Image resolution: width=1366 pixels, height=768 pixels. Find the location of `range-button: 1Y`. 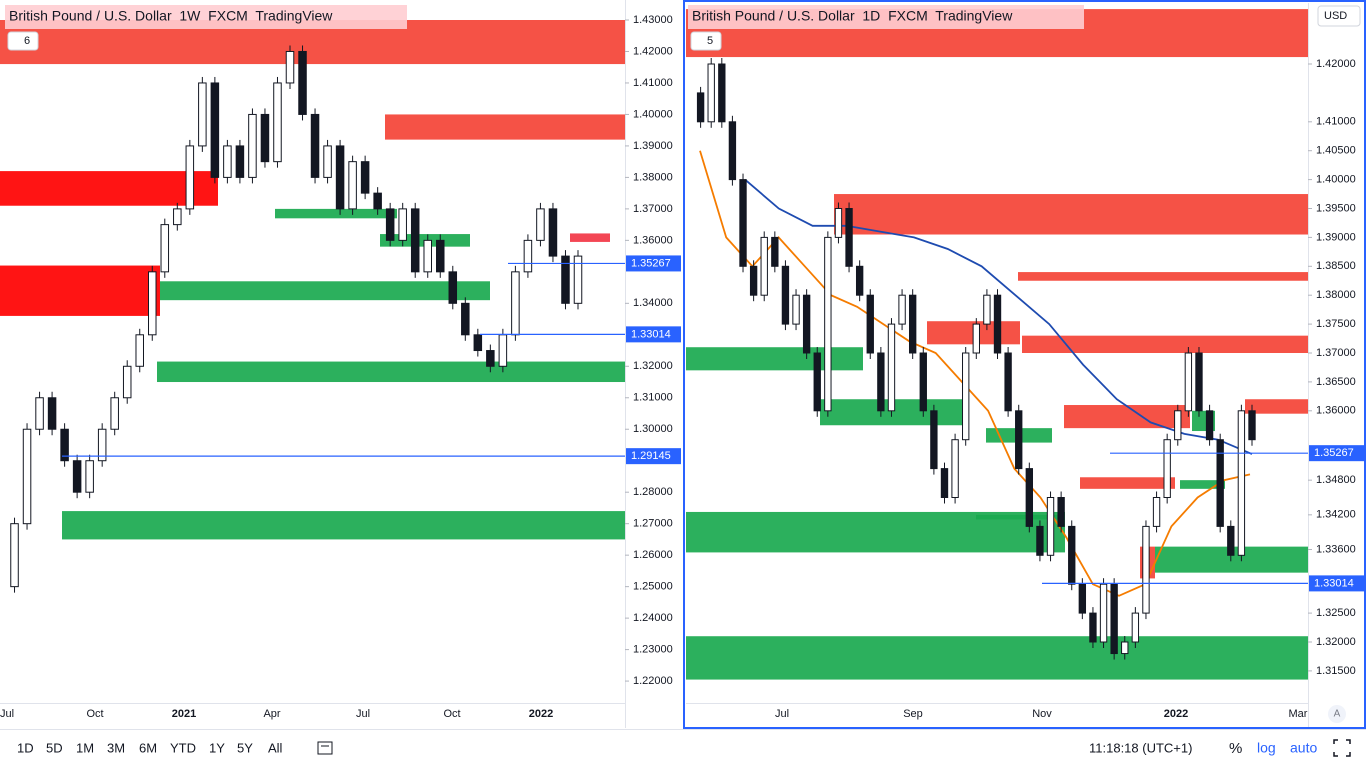

range-button: 1Y is located at coordinates (217, 747).